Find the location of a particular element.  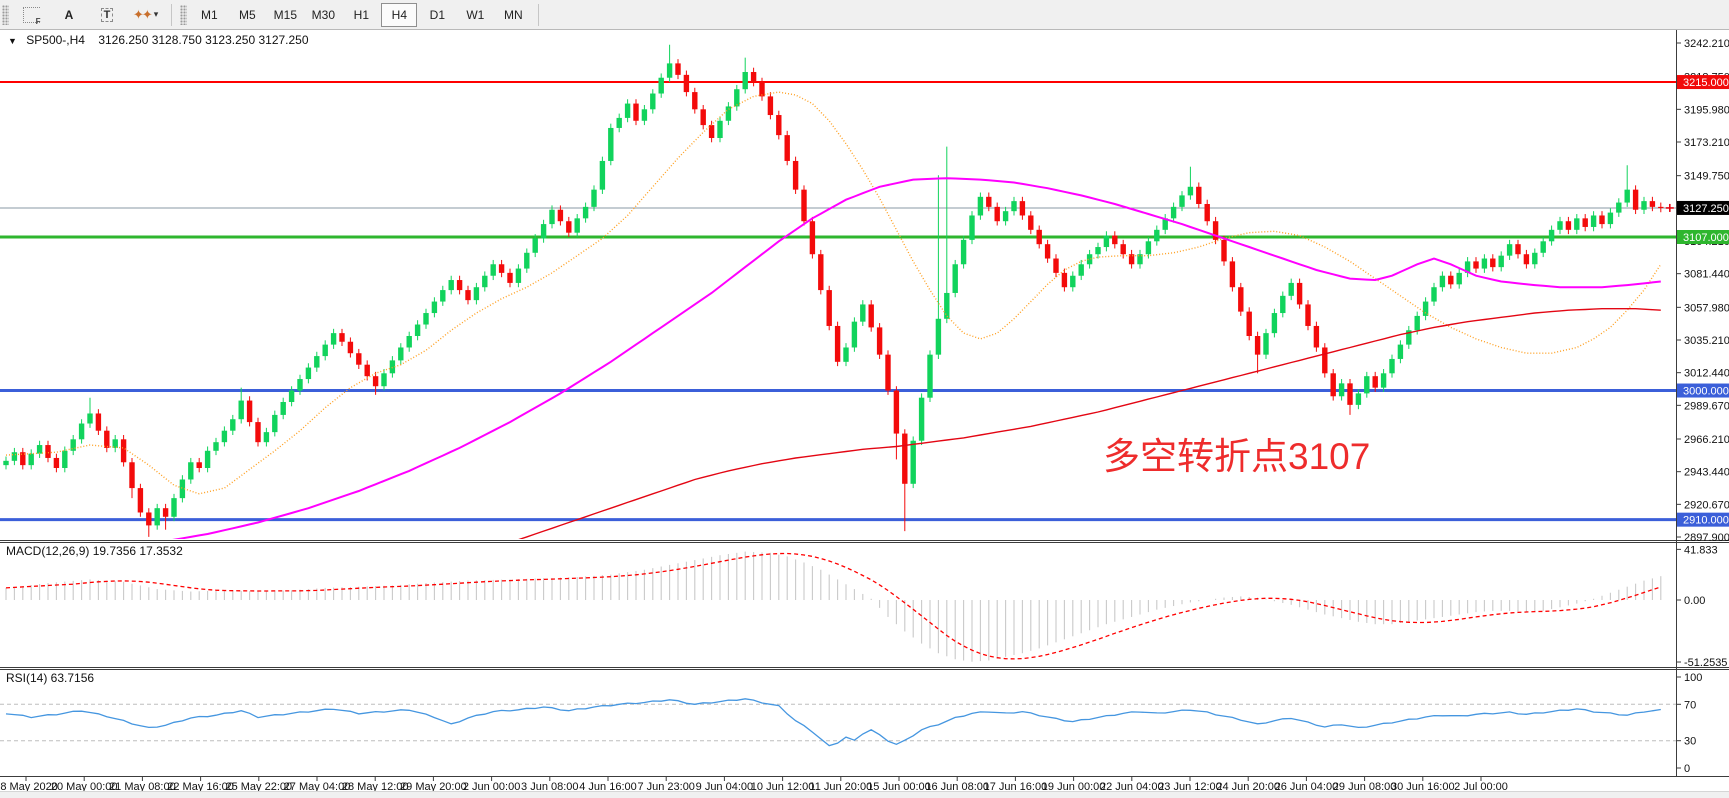

time-label: 22 May 16:00 is located at coordinates (200, 787).